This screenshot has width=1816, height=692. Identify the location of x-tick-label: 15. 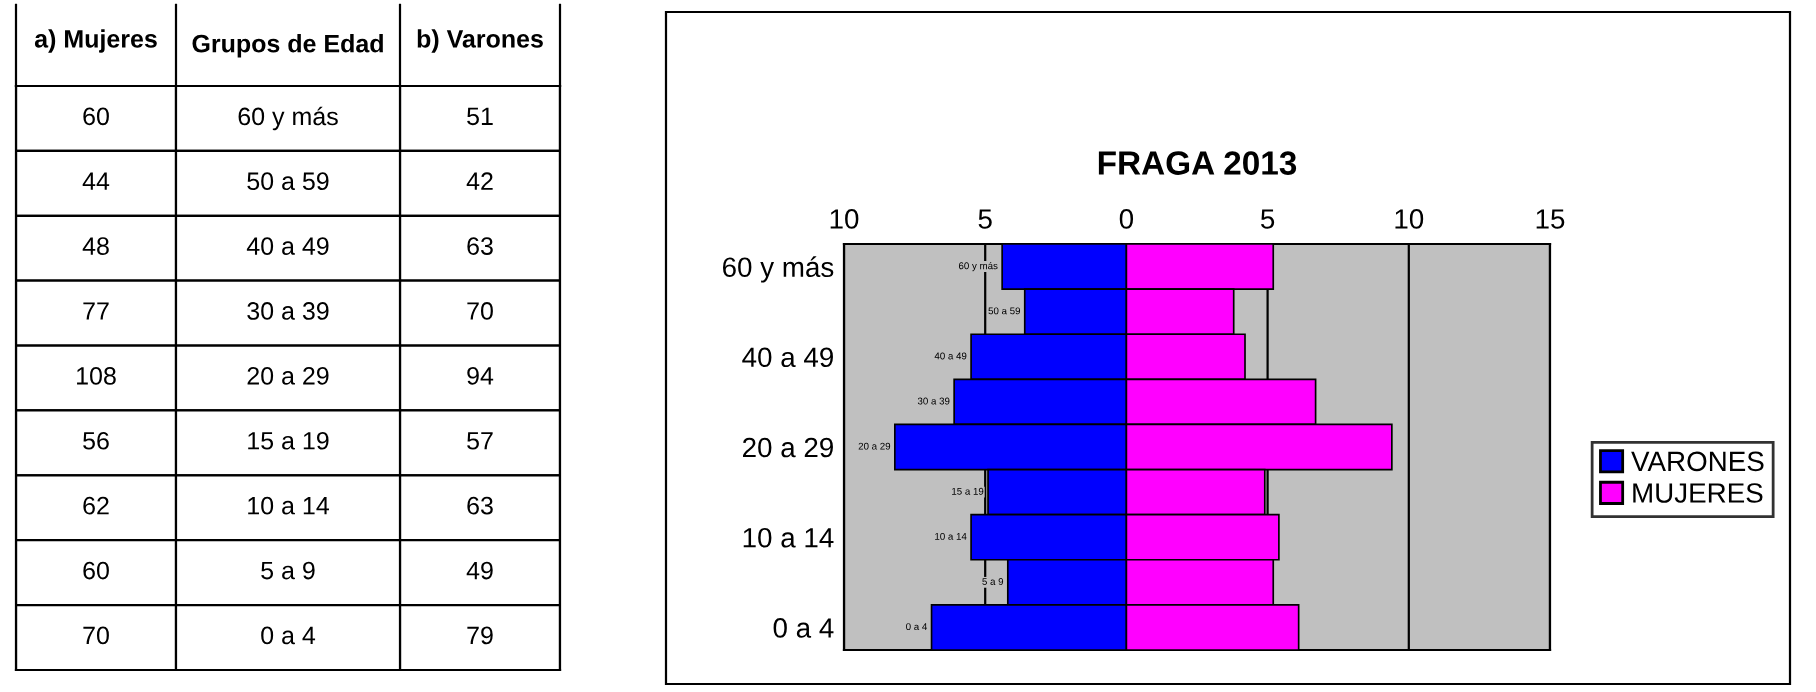
(1550, 219).